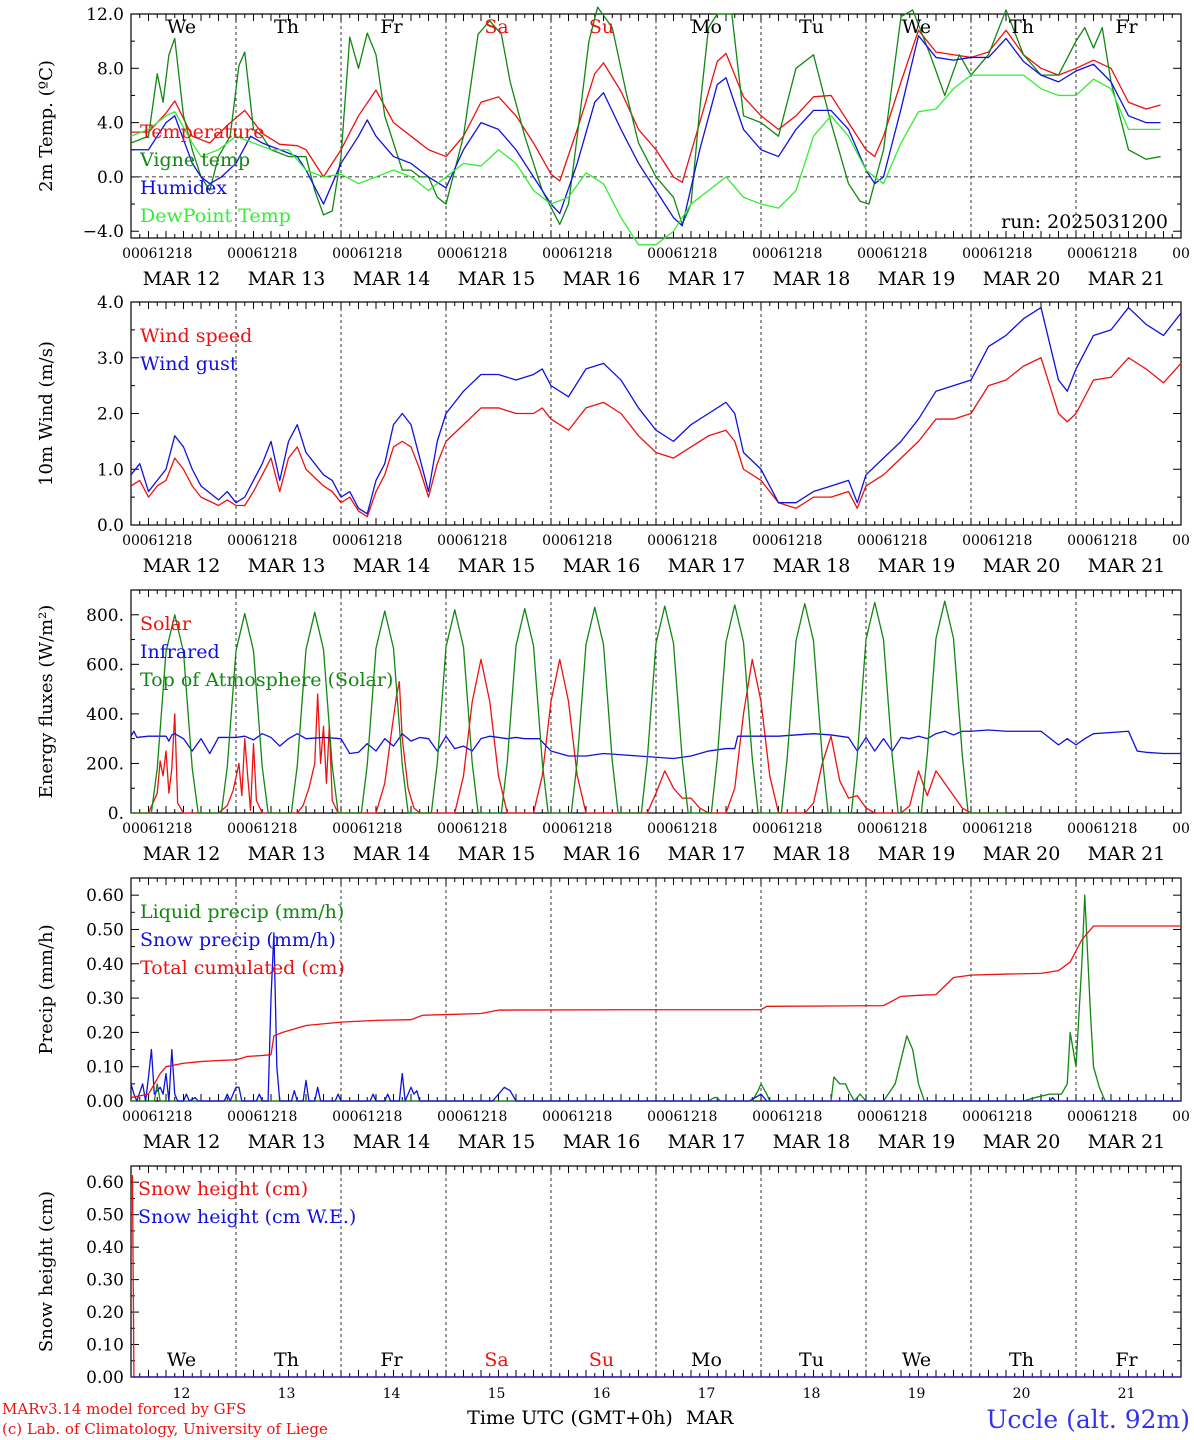 The image size is (1194, 1440). What do you see at coordinates (110, 415) in the screenshot?
I see `y-tick-label: 2.0` at bounding box center [110, 415].